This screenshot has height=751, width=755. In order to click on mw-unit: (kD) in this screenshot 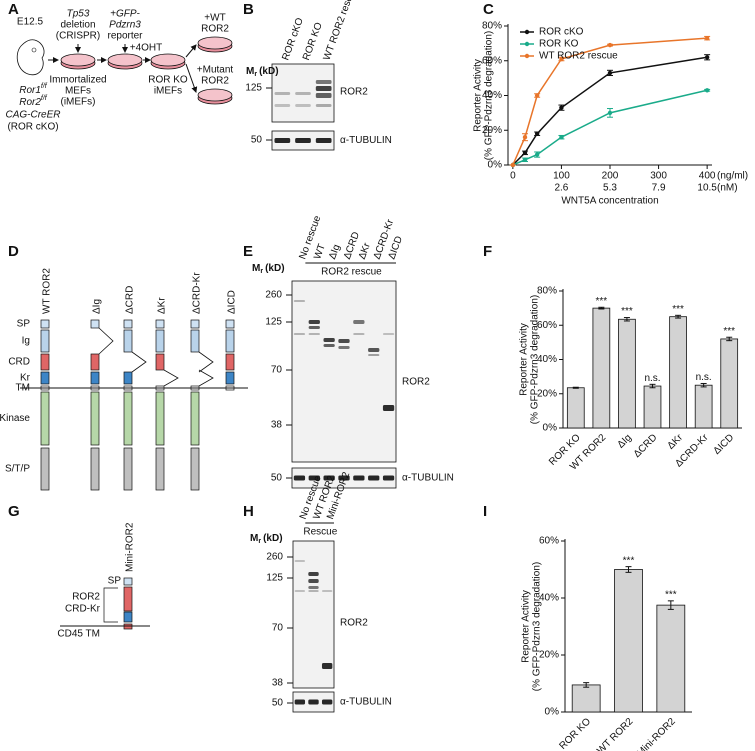, I will do `click(272, 538)`.